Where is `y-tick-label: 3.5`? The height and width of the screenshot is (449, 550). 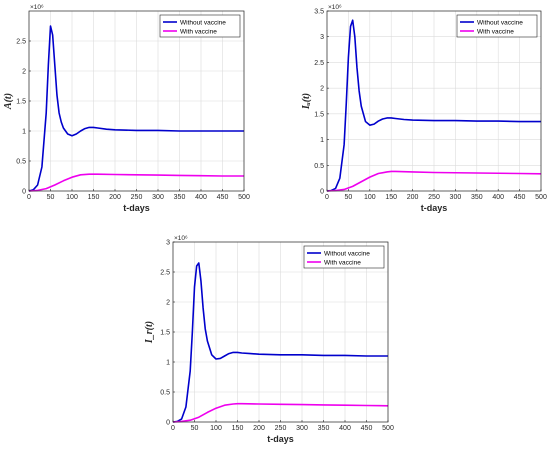
y-tick-label: 3.5 is located at coordinates (319, 12).